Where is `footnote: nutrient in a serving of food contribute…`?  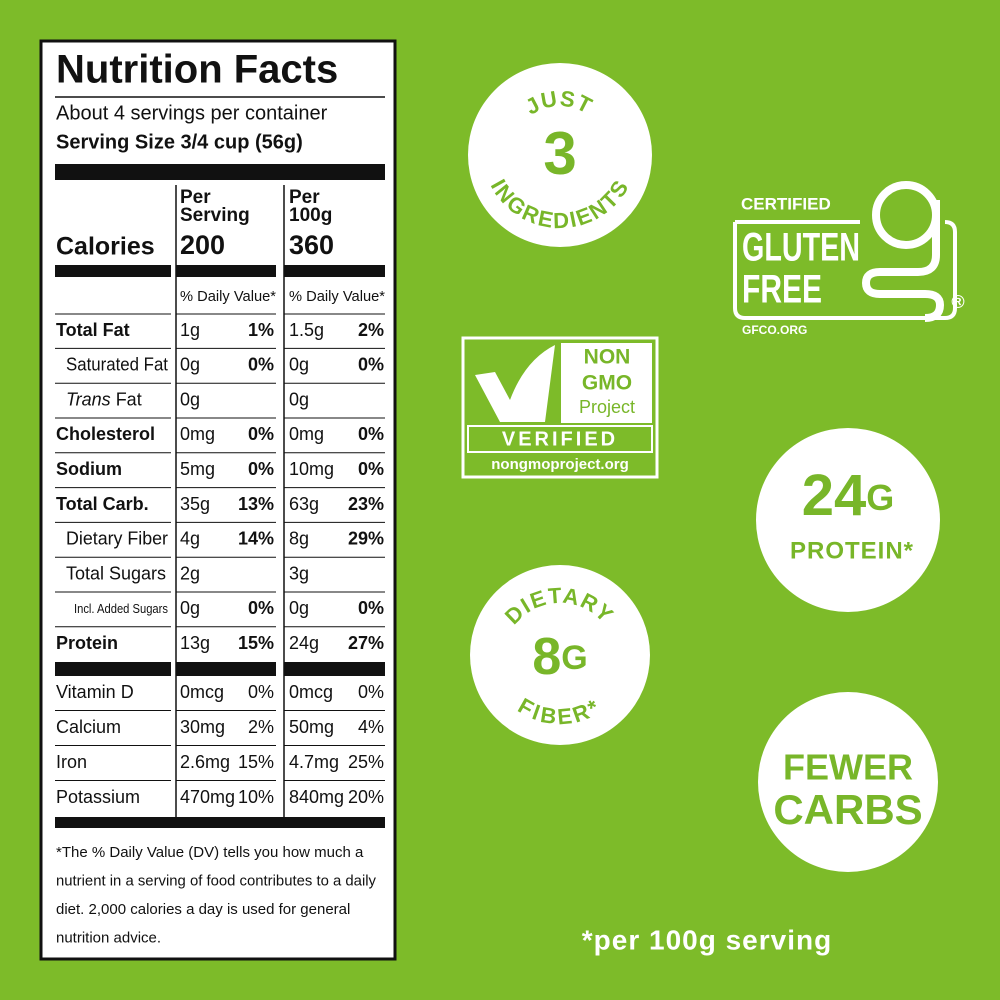
footnote: nutrient in a serving of food contribute… is located at coordinates (216, 880).